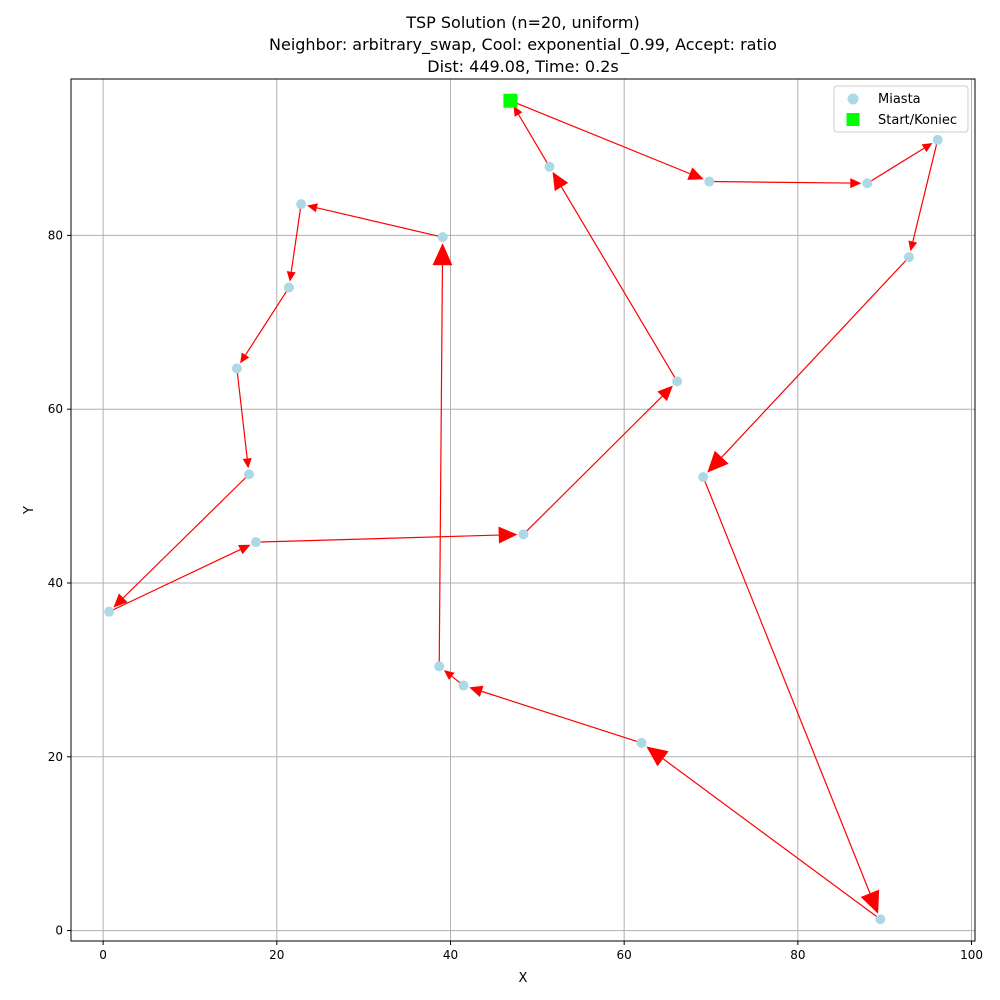 Image resolution: width=1000 pixels, height=1000 pixels. Describe the element at coordinates (624, 955) in the screenshot. I see `x-tick-label: 60` at that location.